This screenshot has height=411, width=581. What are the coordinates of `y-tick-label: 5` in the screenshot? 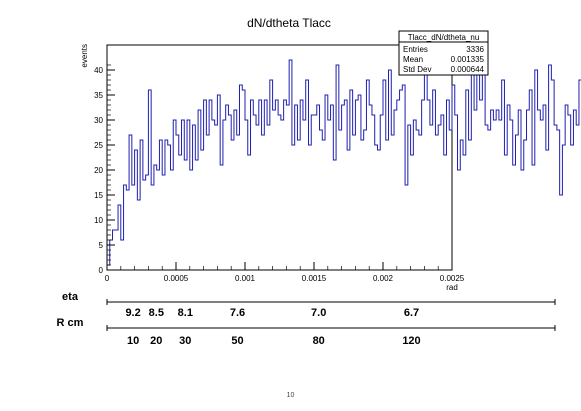 It's located at (101, 245).